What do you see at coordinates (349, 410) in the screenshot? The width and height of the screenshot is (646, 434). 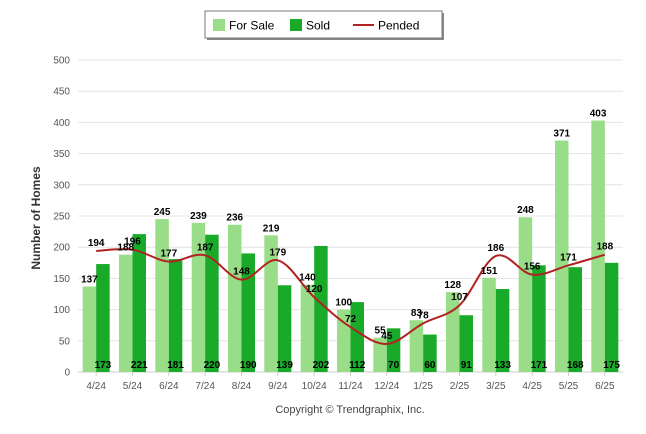 I see `copyright-text: Copyright © Trendgraphix, Inc.` at bounding box center [349, 410].